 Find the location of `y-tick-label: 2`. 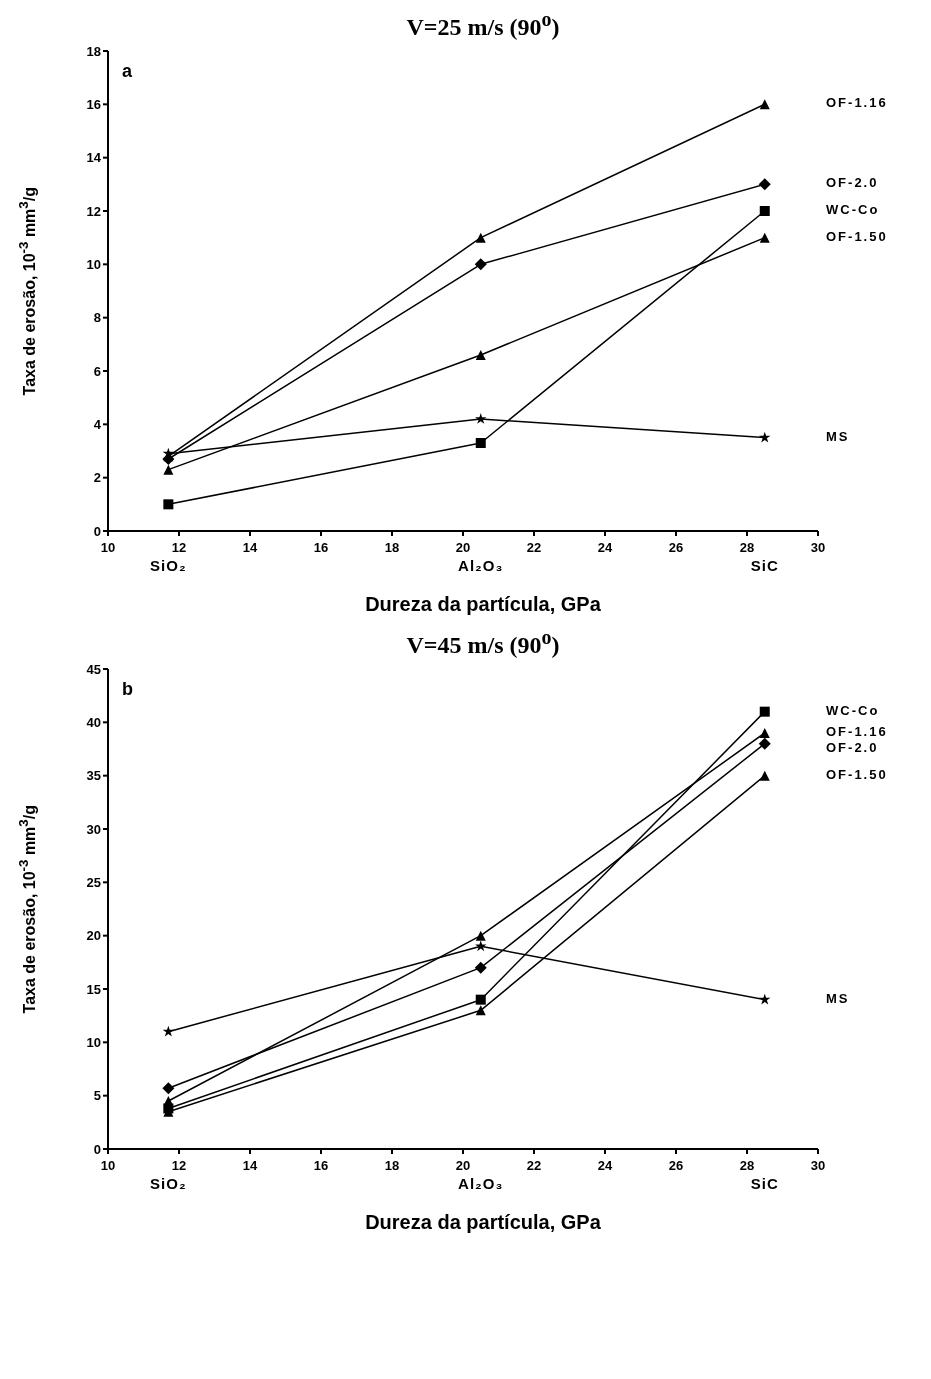

y-tick-label: 2 is located at coordinates (97, 478).